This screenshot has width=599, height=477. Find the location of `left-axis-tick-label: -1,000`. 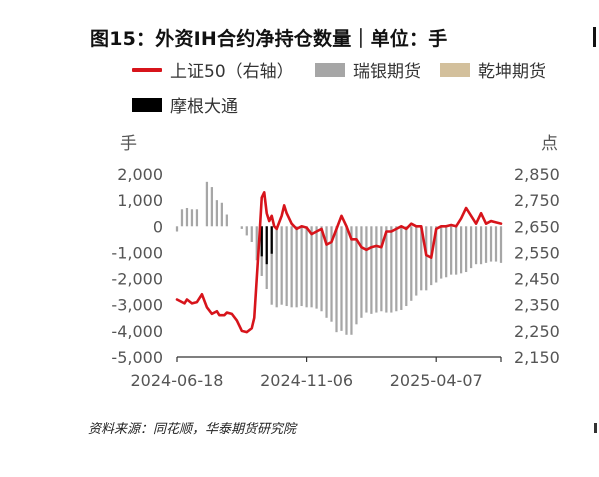

left-axis-tick-label: -1,000 is located at coordinates (137, 252).